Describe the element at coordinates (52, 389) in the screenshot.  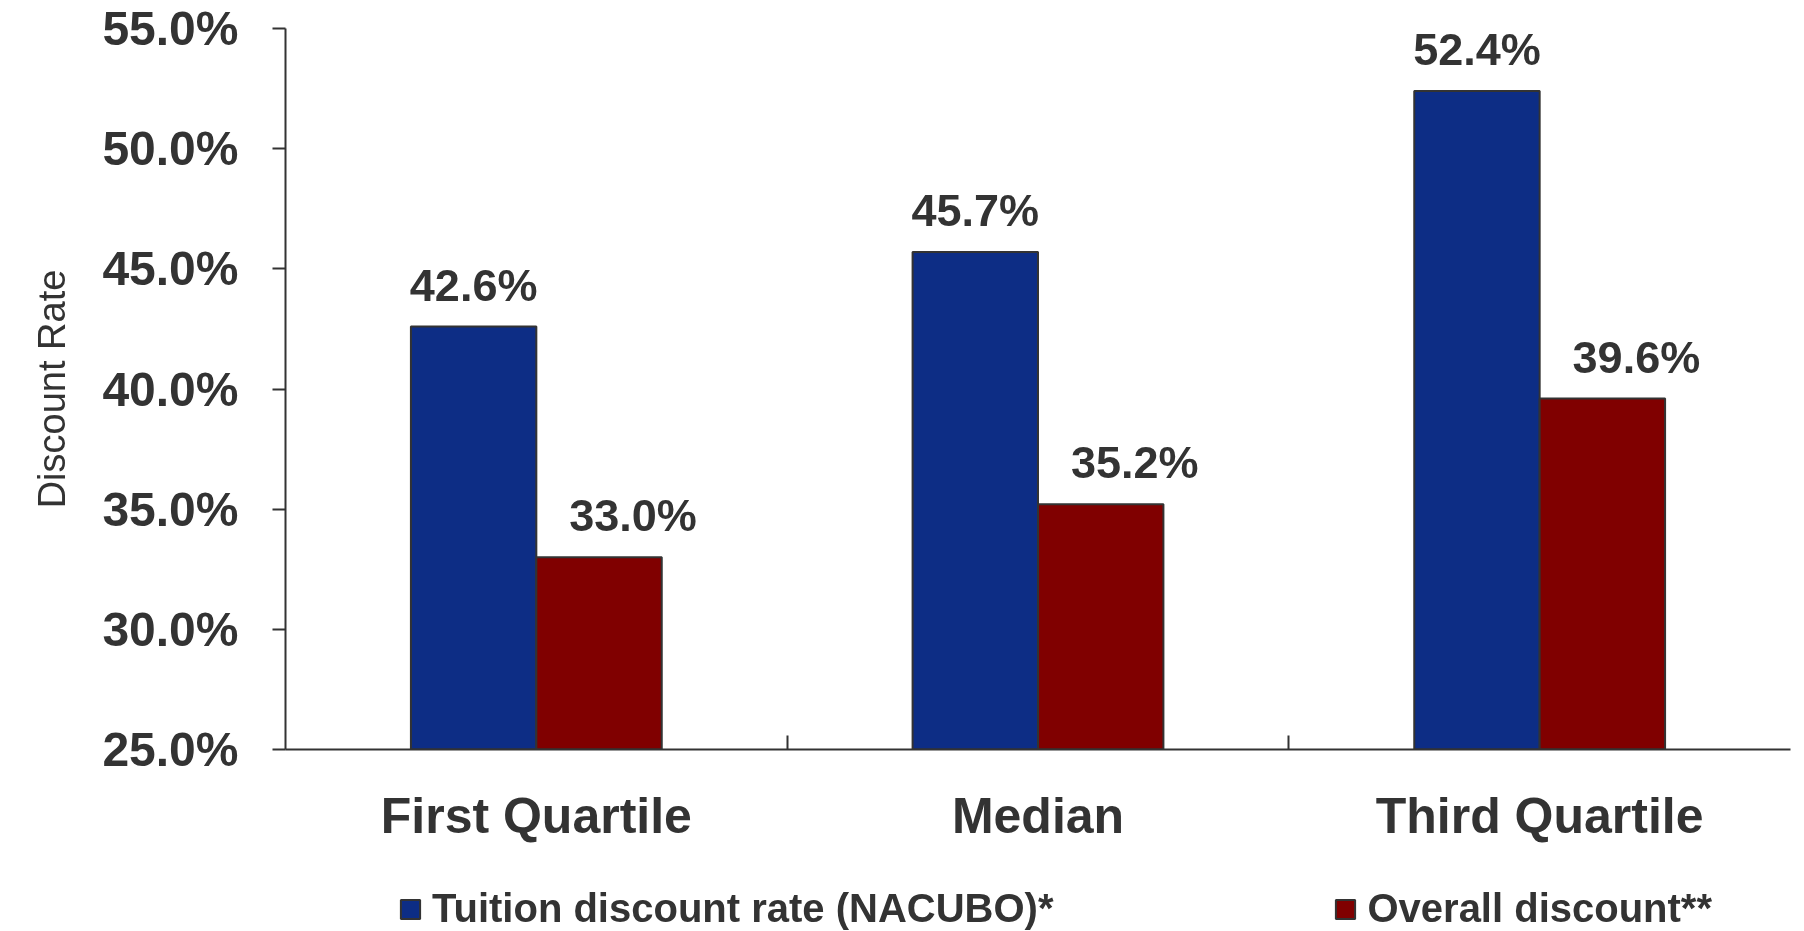
I see `y-axis-title: Discount Rate` at that location.